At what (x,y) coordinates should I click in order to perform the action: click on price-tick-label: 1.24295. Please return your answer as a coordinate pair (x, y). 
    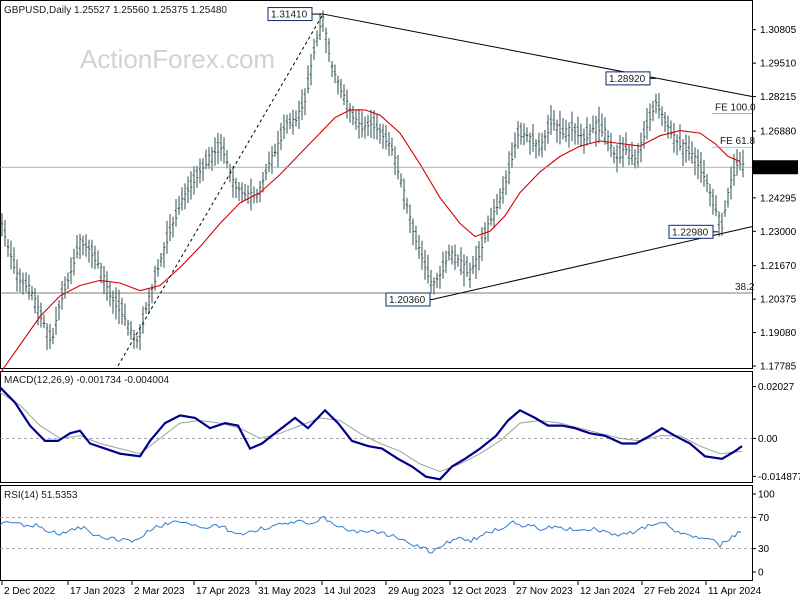
    Looking at the image, I should click on (778, 198).